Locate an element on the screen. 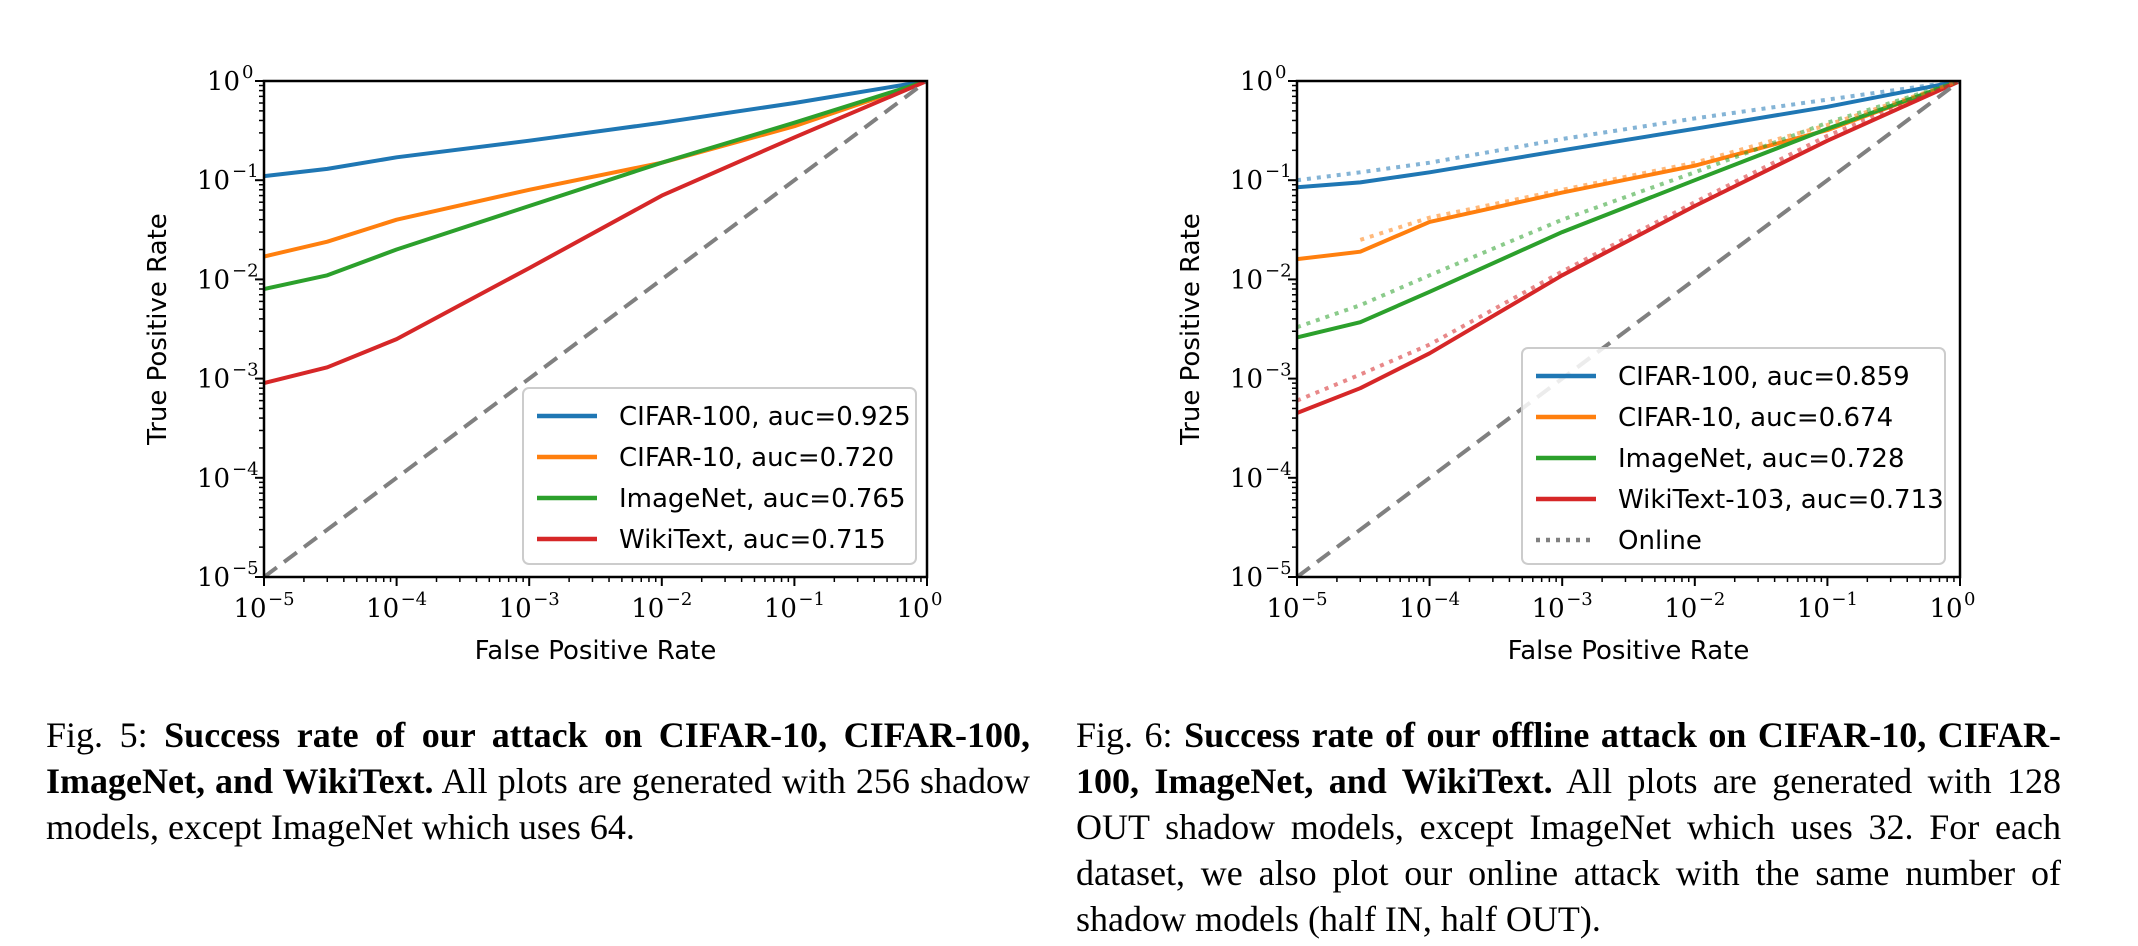  legend-entry: ImageNet, auc=0.728 is located at coordinates (1761, 459).